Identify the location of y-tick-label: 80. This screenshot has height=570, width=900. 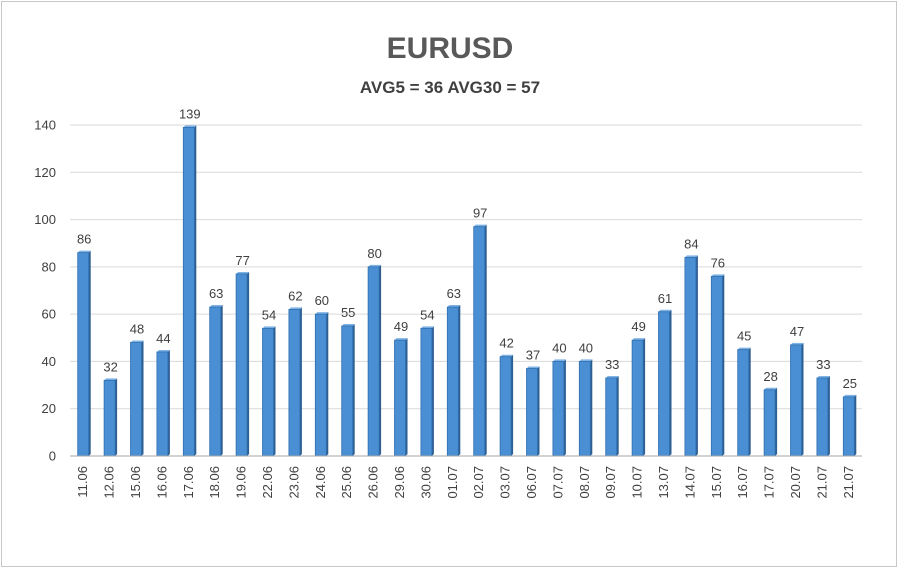
(49, 266).